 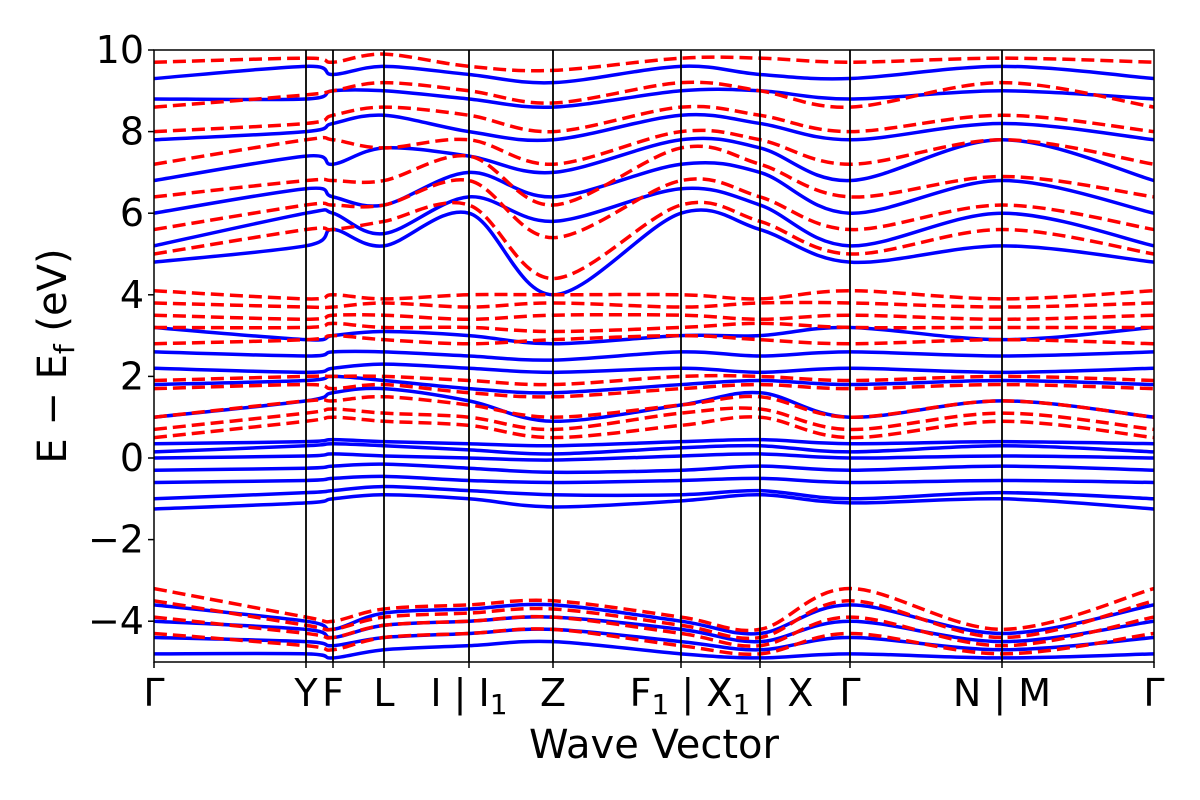 What do you see at coordinates (132, 458) in the screenshot?
I see `y-tick-label: 0` at bounding box center [132, 458].